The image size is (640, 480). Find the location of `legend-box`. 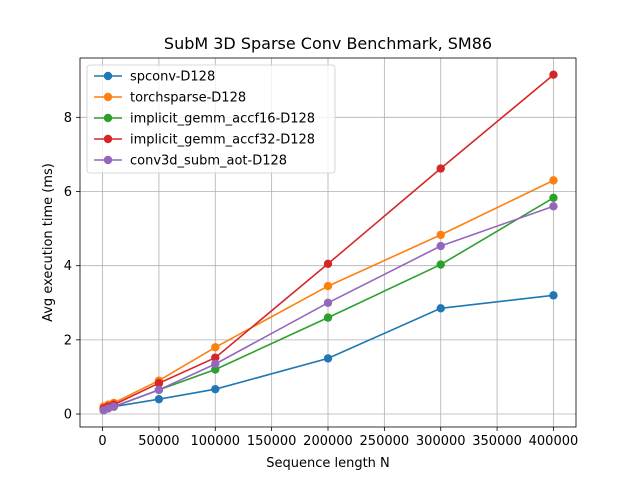

legend-box is located at coordinates (211, 119).